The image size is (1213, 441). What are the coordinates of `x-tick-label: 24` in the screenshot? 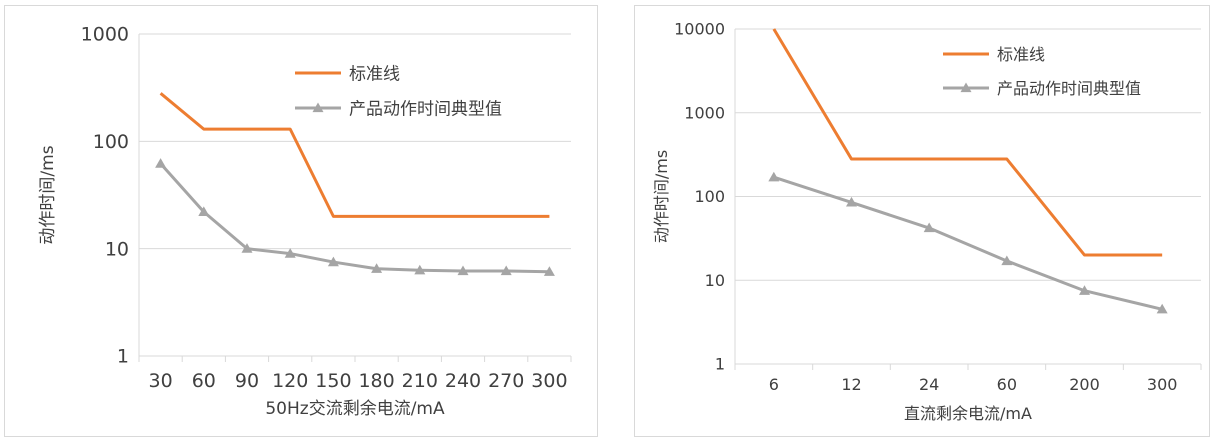 It's located at (929, 384).